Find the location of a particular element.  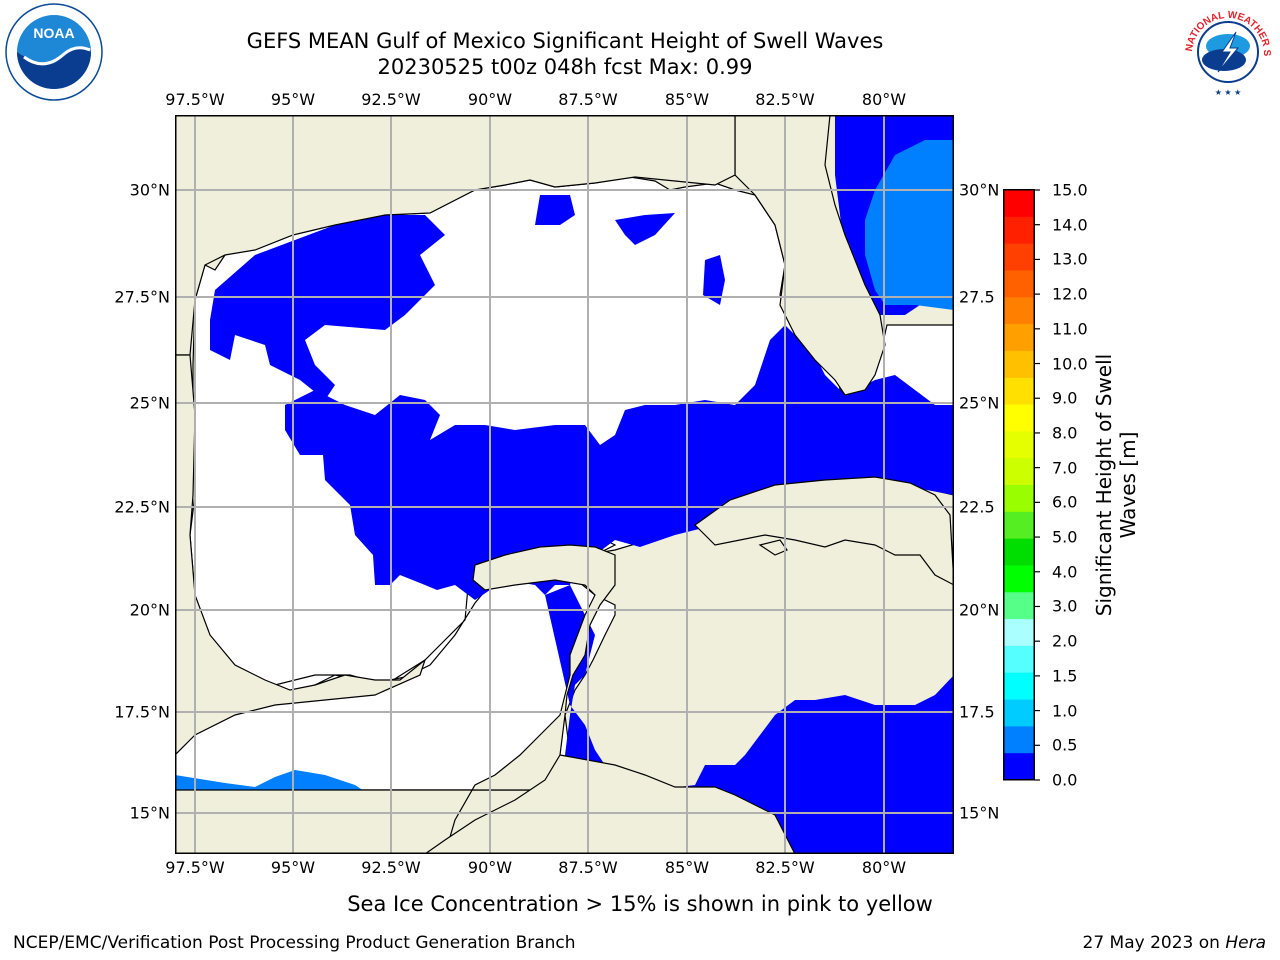

lon-label-top: 90°W is located at coordinates (490, 99).